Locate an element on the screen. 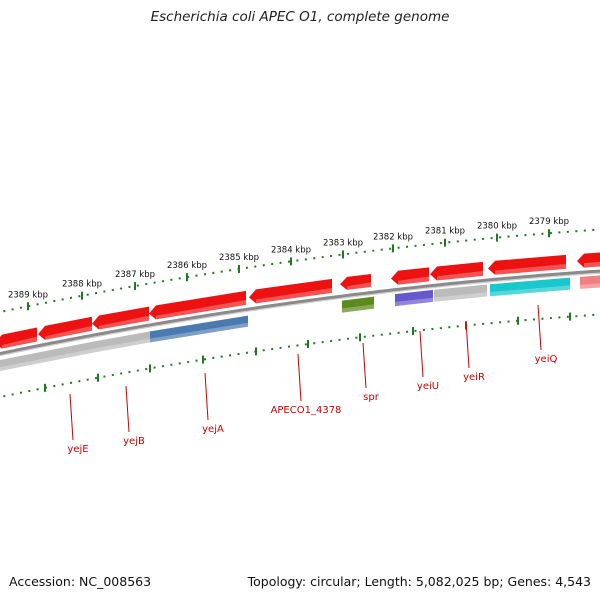 This screenshot has width=600, height=600. gene-label: yejB is located at coordinates (134, 441).